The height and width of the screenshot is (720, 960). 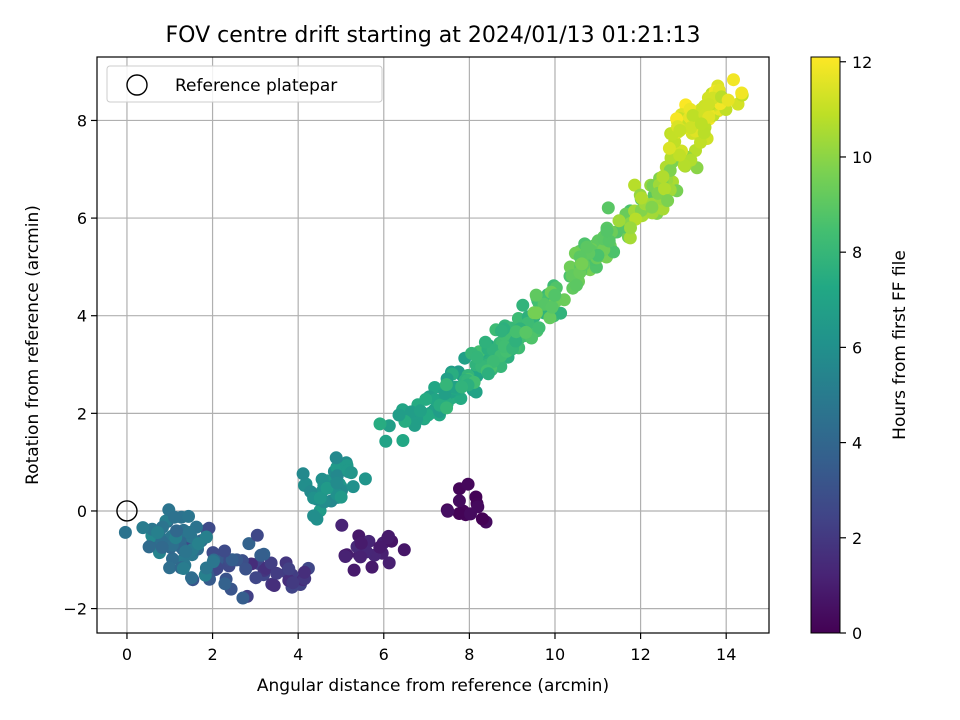 I want to click on y-tick-label: 8, so click(x=82, y=120).